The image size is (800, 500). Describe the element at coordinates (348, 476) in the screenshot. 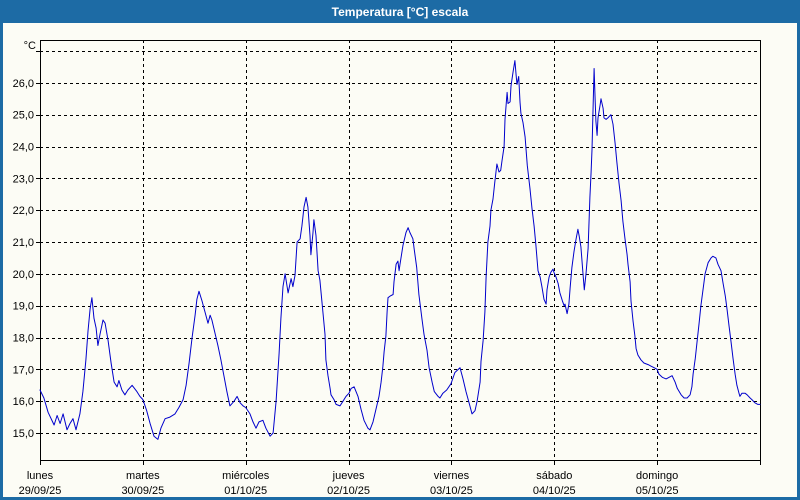

I see `x-axis-day-label: jueves` at that location.